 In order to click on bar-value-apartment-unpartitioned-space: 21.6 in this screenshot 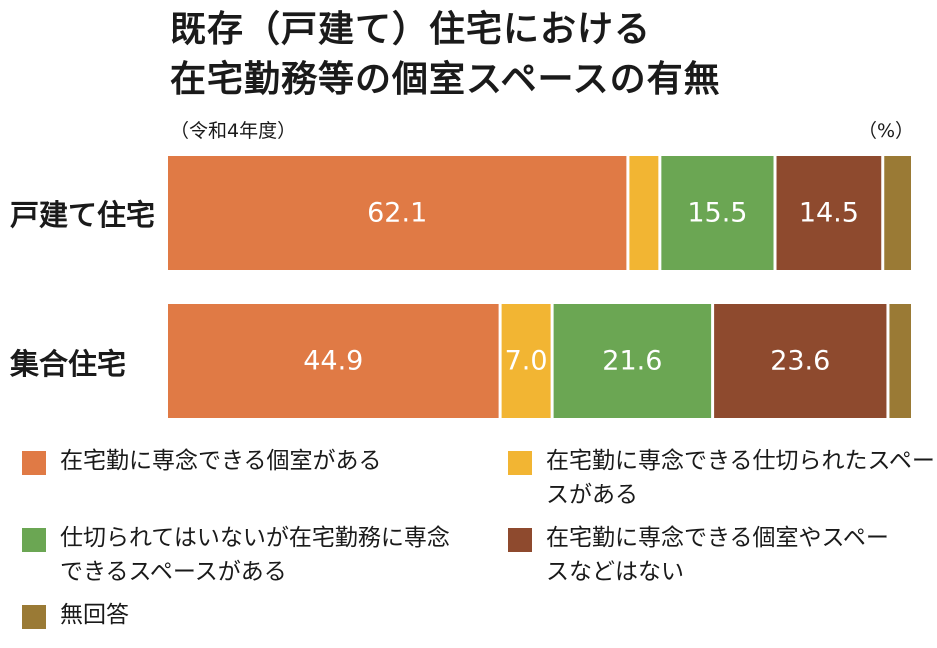, I will do `click(632, 361)`.